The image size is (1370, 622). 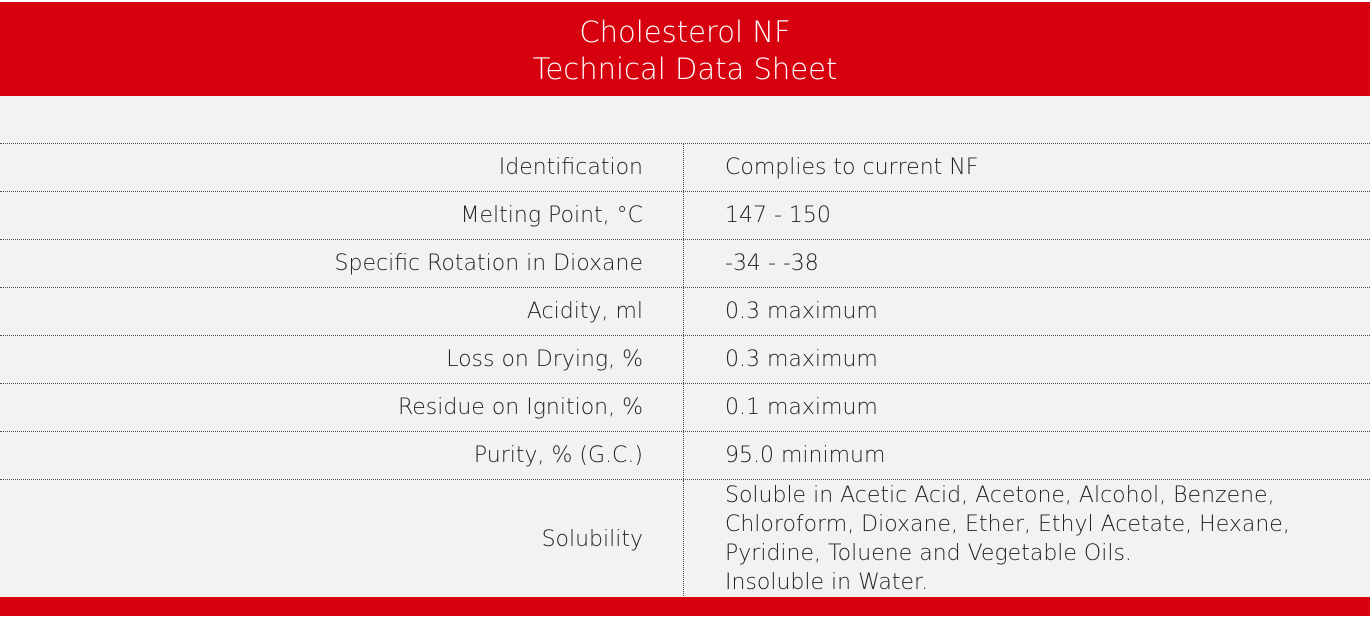 I want to click on spec-label: Residue on Ignition, %, so click(x=342, y=407).